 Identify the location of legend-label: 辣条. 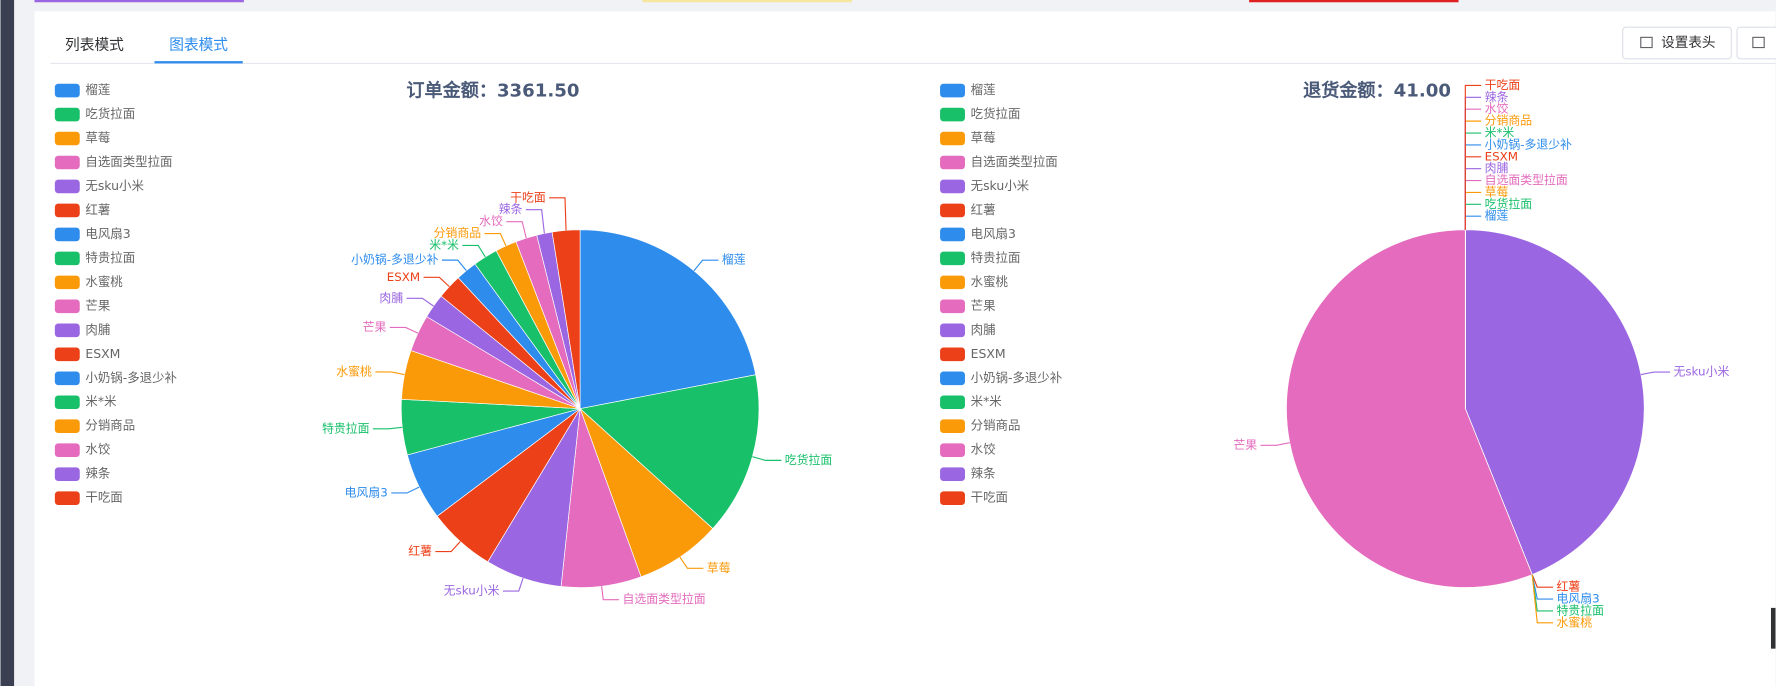
(97, 473).